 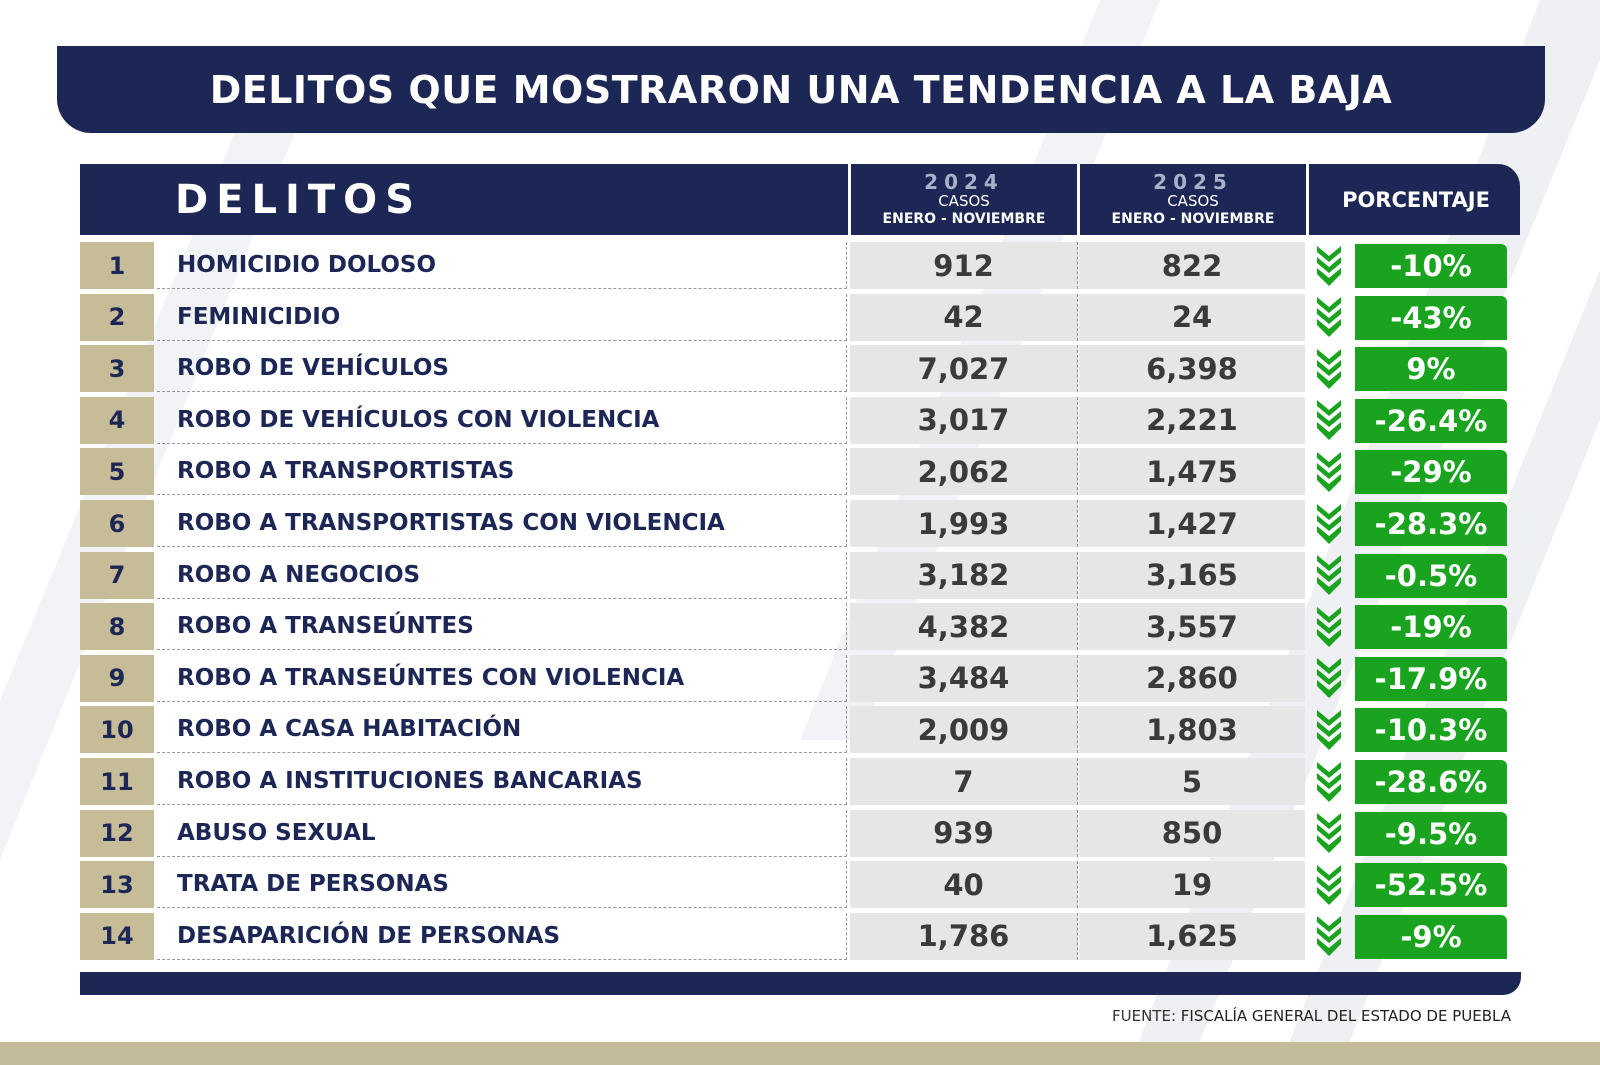 What do you see at coordinates (1192, 627) in the screenshot?
I see `cases-2025: 3,557` at bounding box center [1192, 627].